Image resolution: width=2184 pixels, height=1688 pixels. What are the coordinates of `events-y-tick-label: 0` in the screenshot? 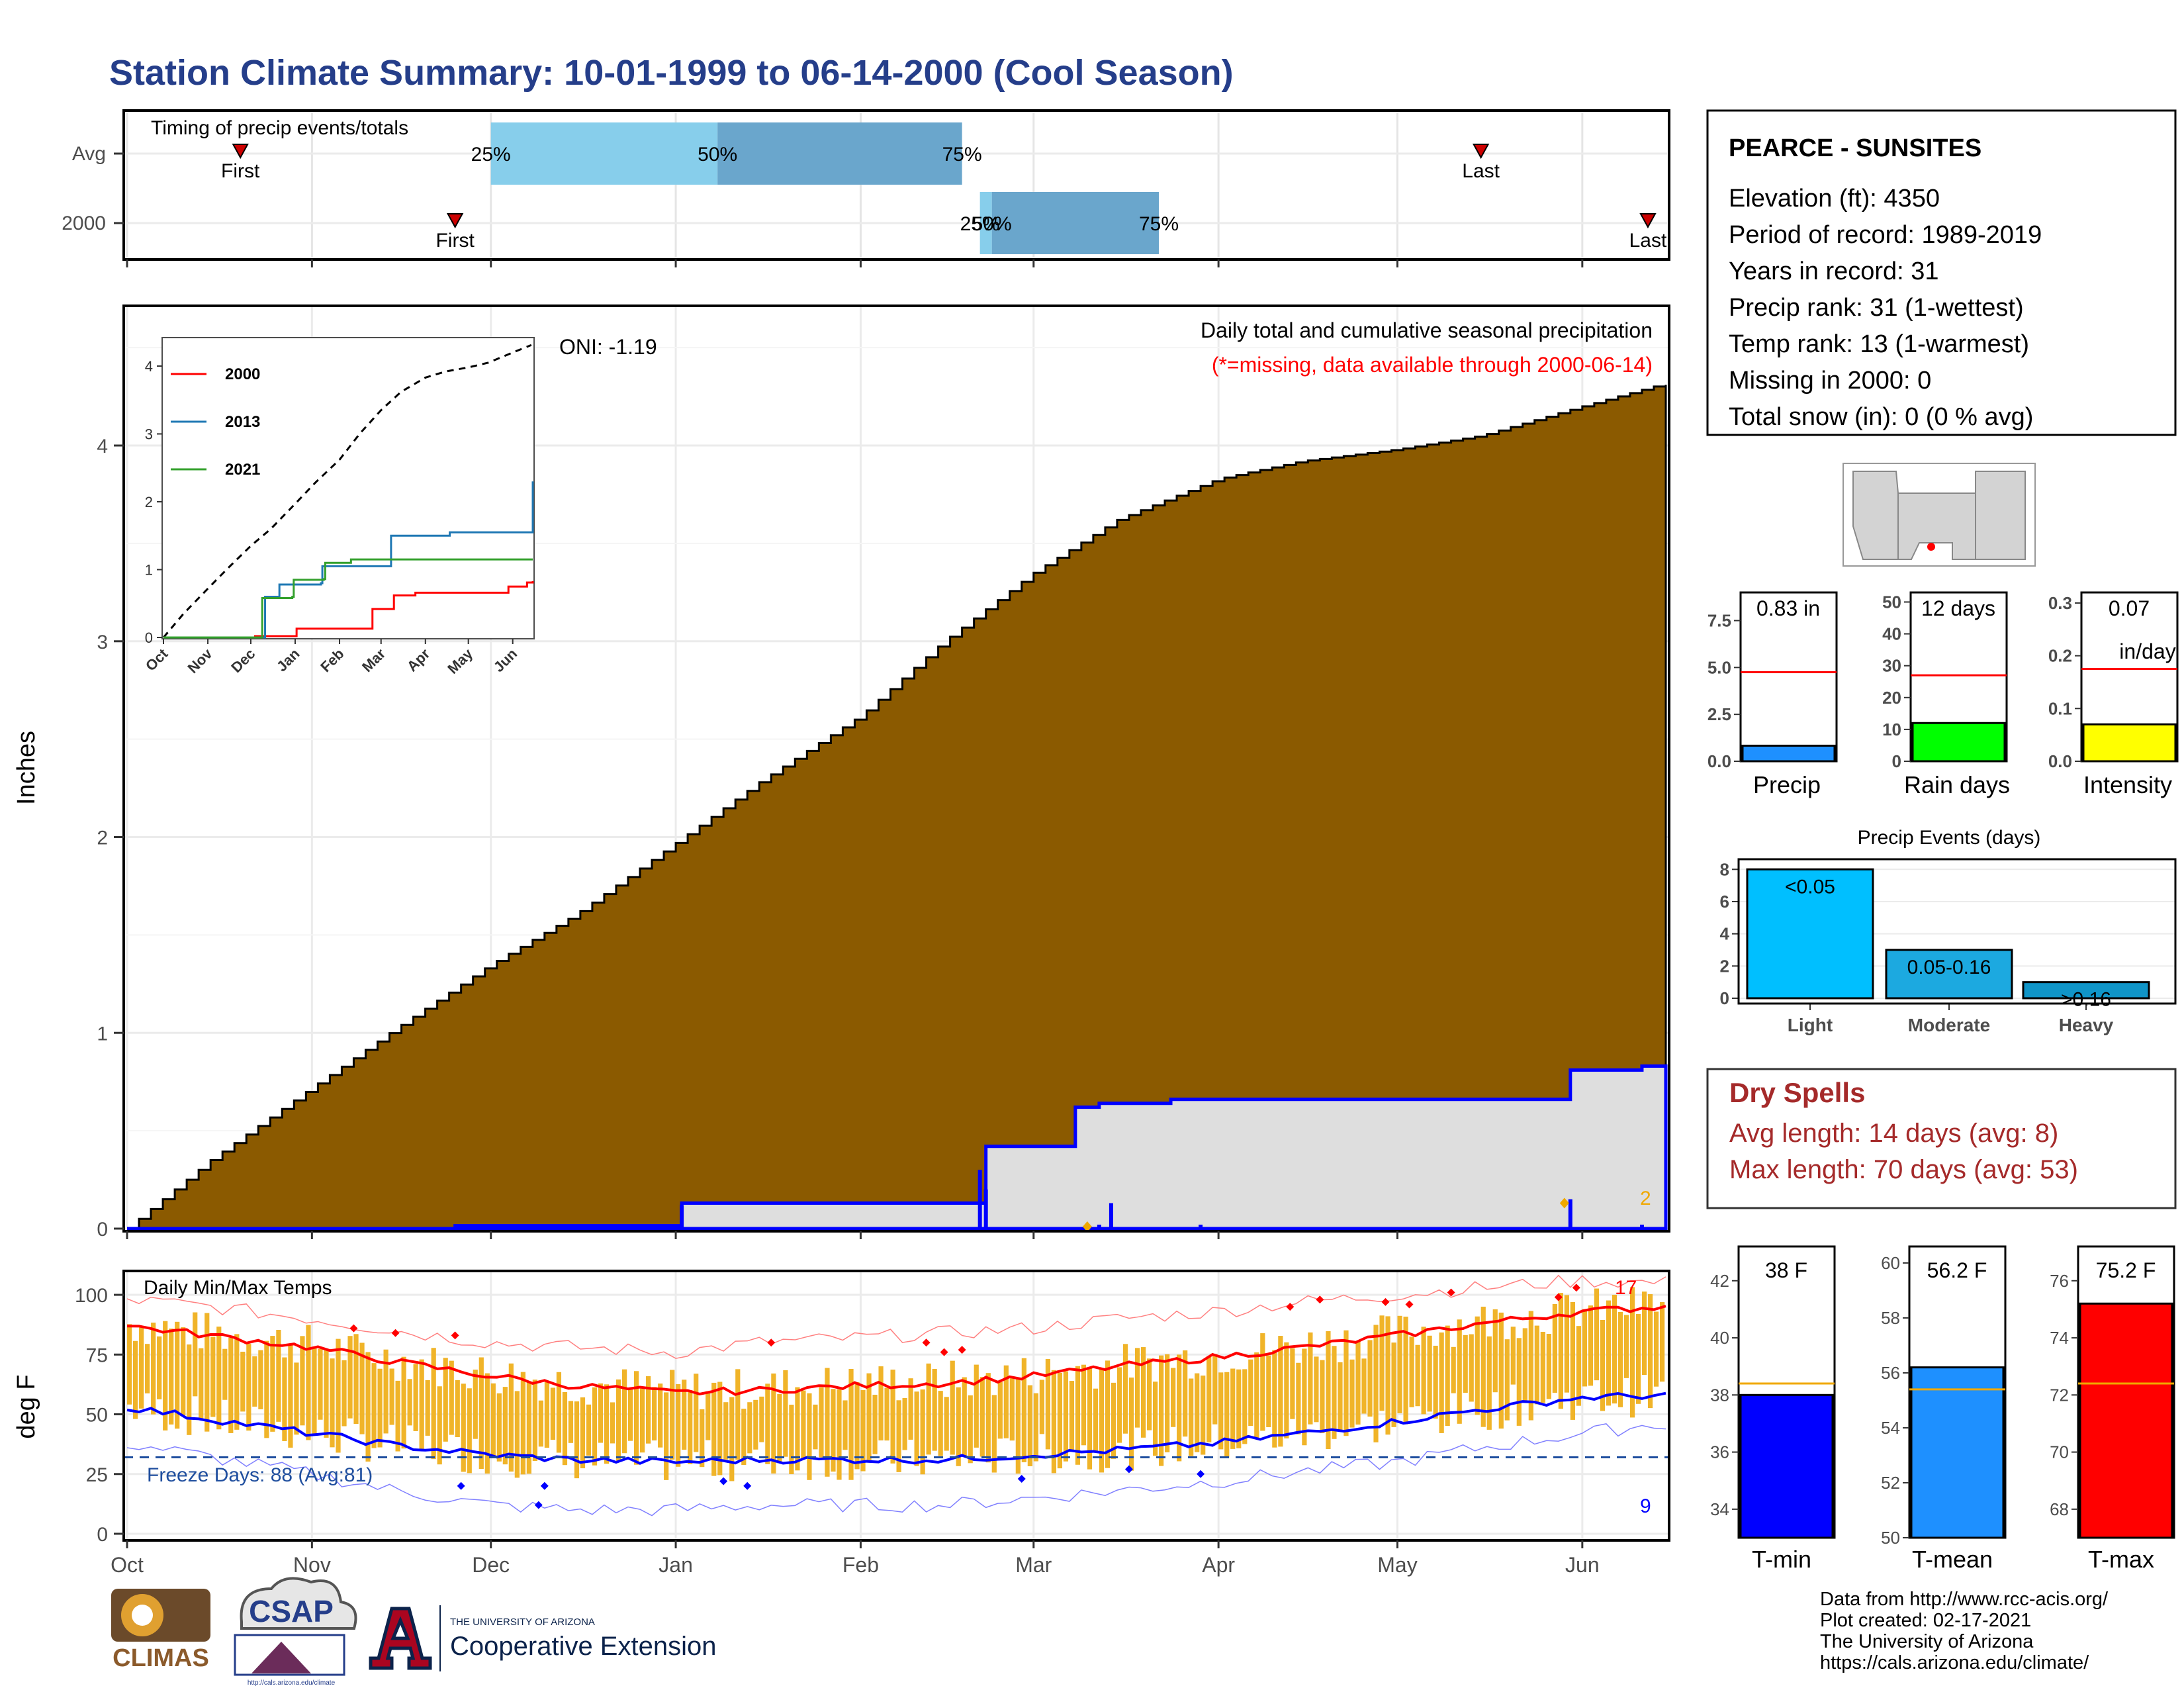 It's located at (1724, 998).